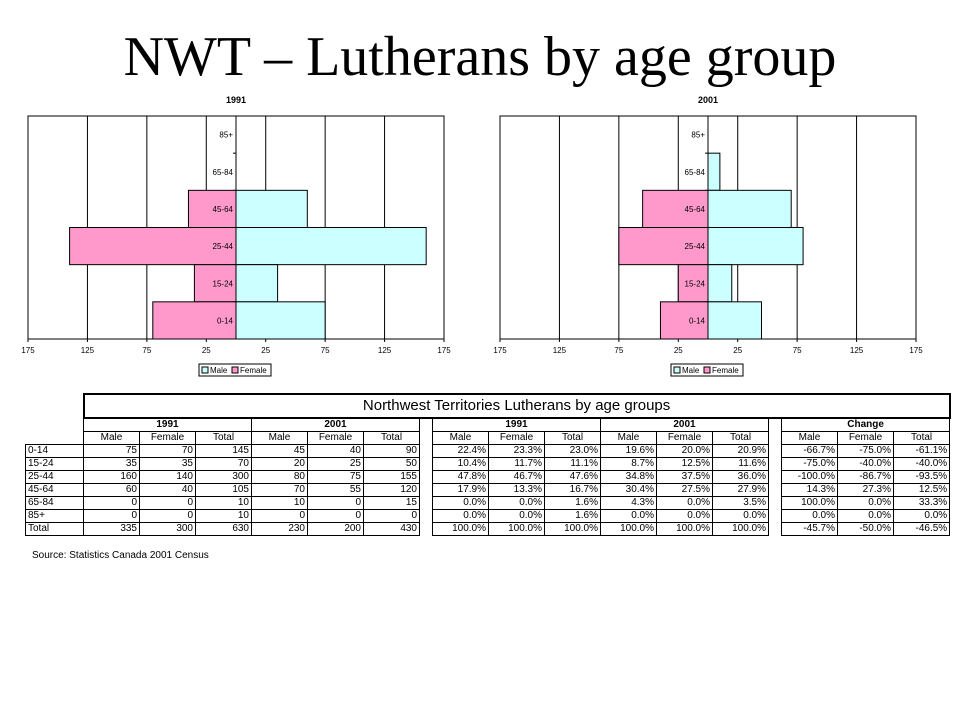  I want to click on percent-cell: 47.6%, so click(572, 477).